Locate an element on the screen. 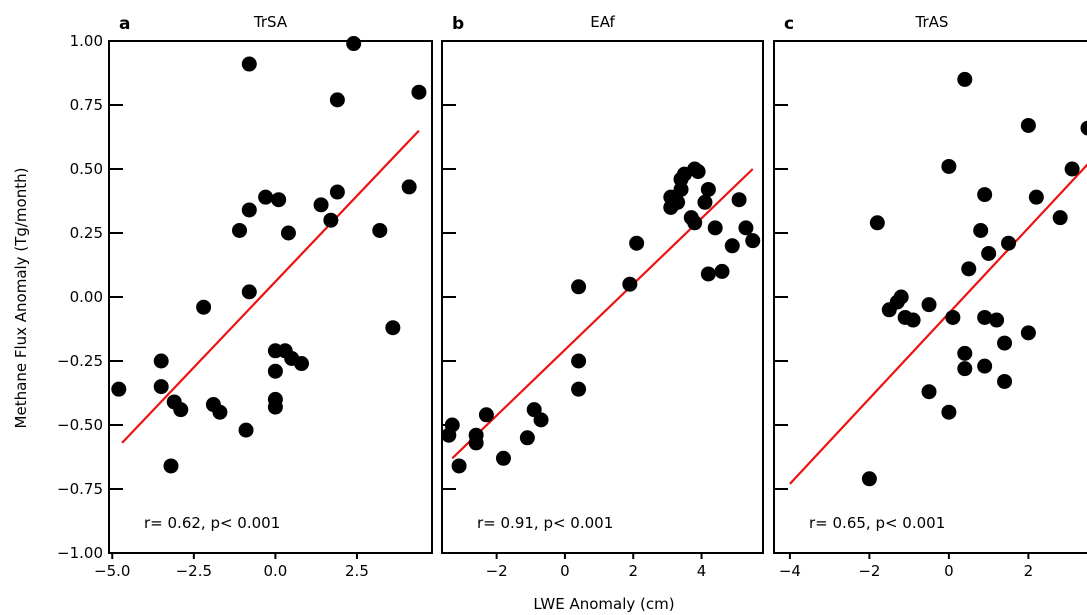  y-tick-label: 0.75 is located at coordinates (86, 105).